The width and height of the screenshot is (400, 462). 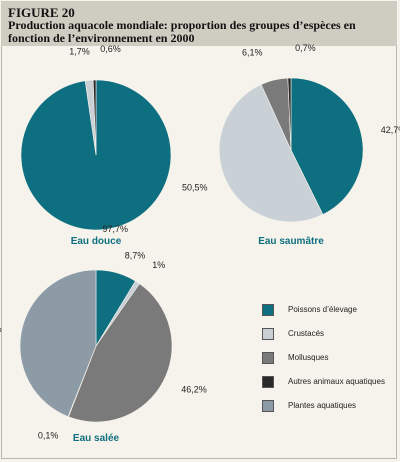 I want to click on pie-2-slice-mollusques, so click(x=120, y=353).